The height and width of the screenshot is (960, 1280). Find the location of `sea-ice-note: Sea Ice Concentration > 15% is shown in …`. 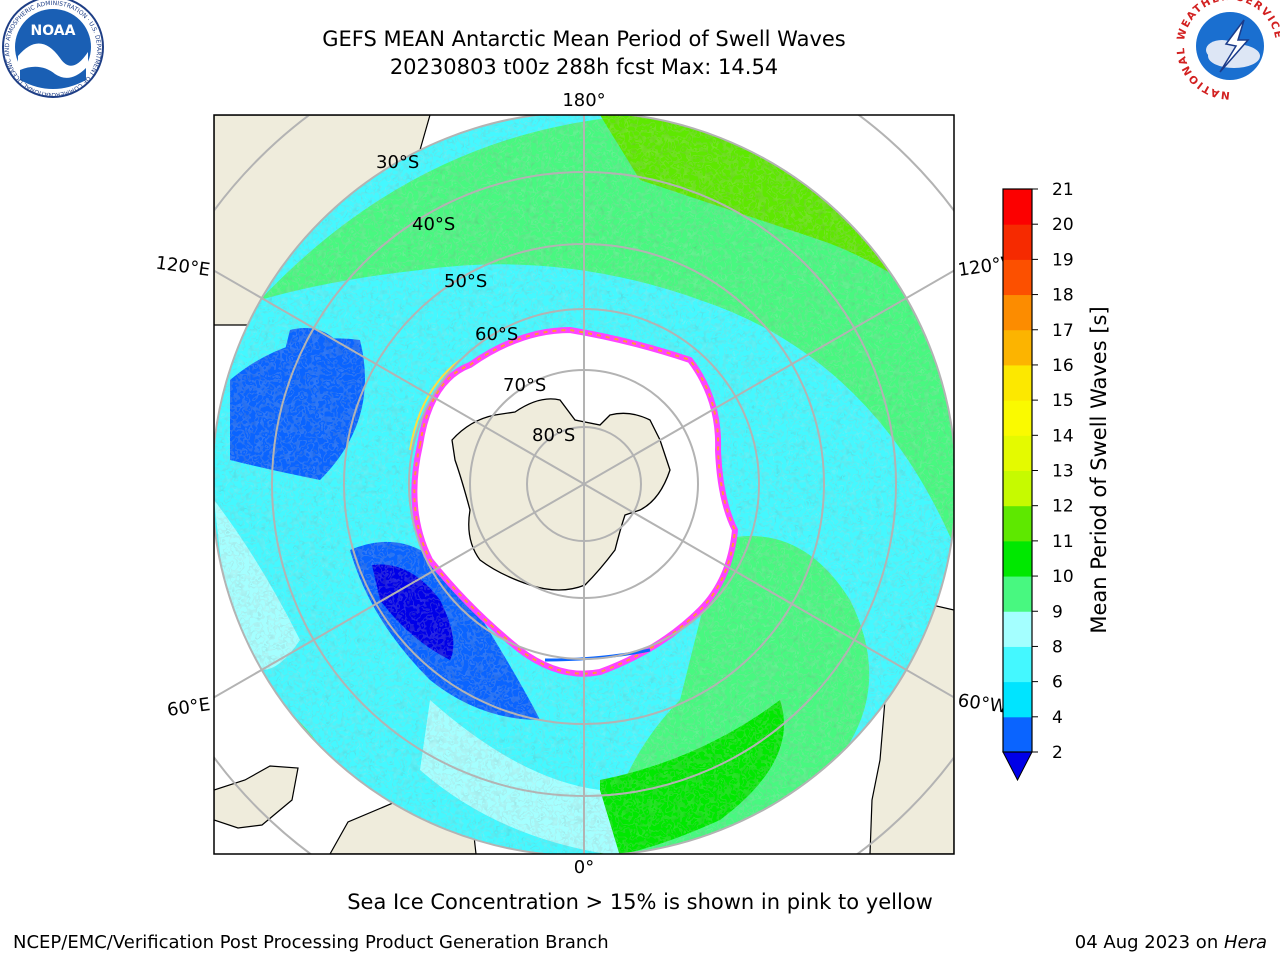

sea-ice-note: Sea Ice Concentration > 15% is shown in … is located at coordinates (640, 902).